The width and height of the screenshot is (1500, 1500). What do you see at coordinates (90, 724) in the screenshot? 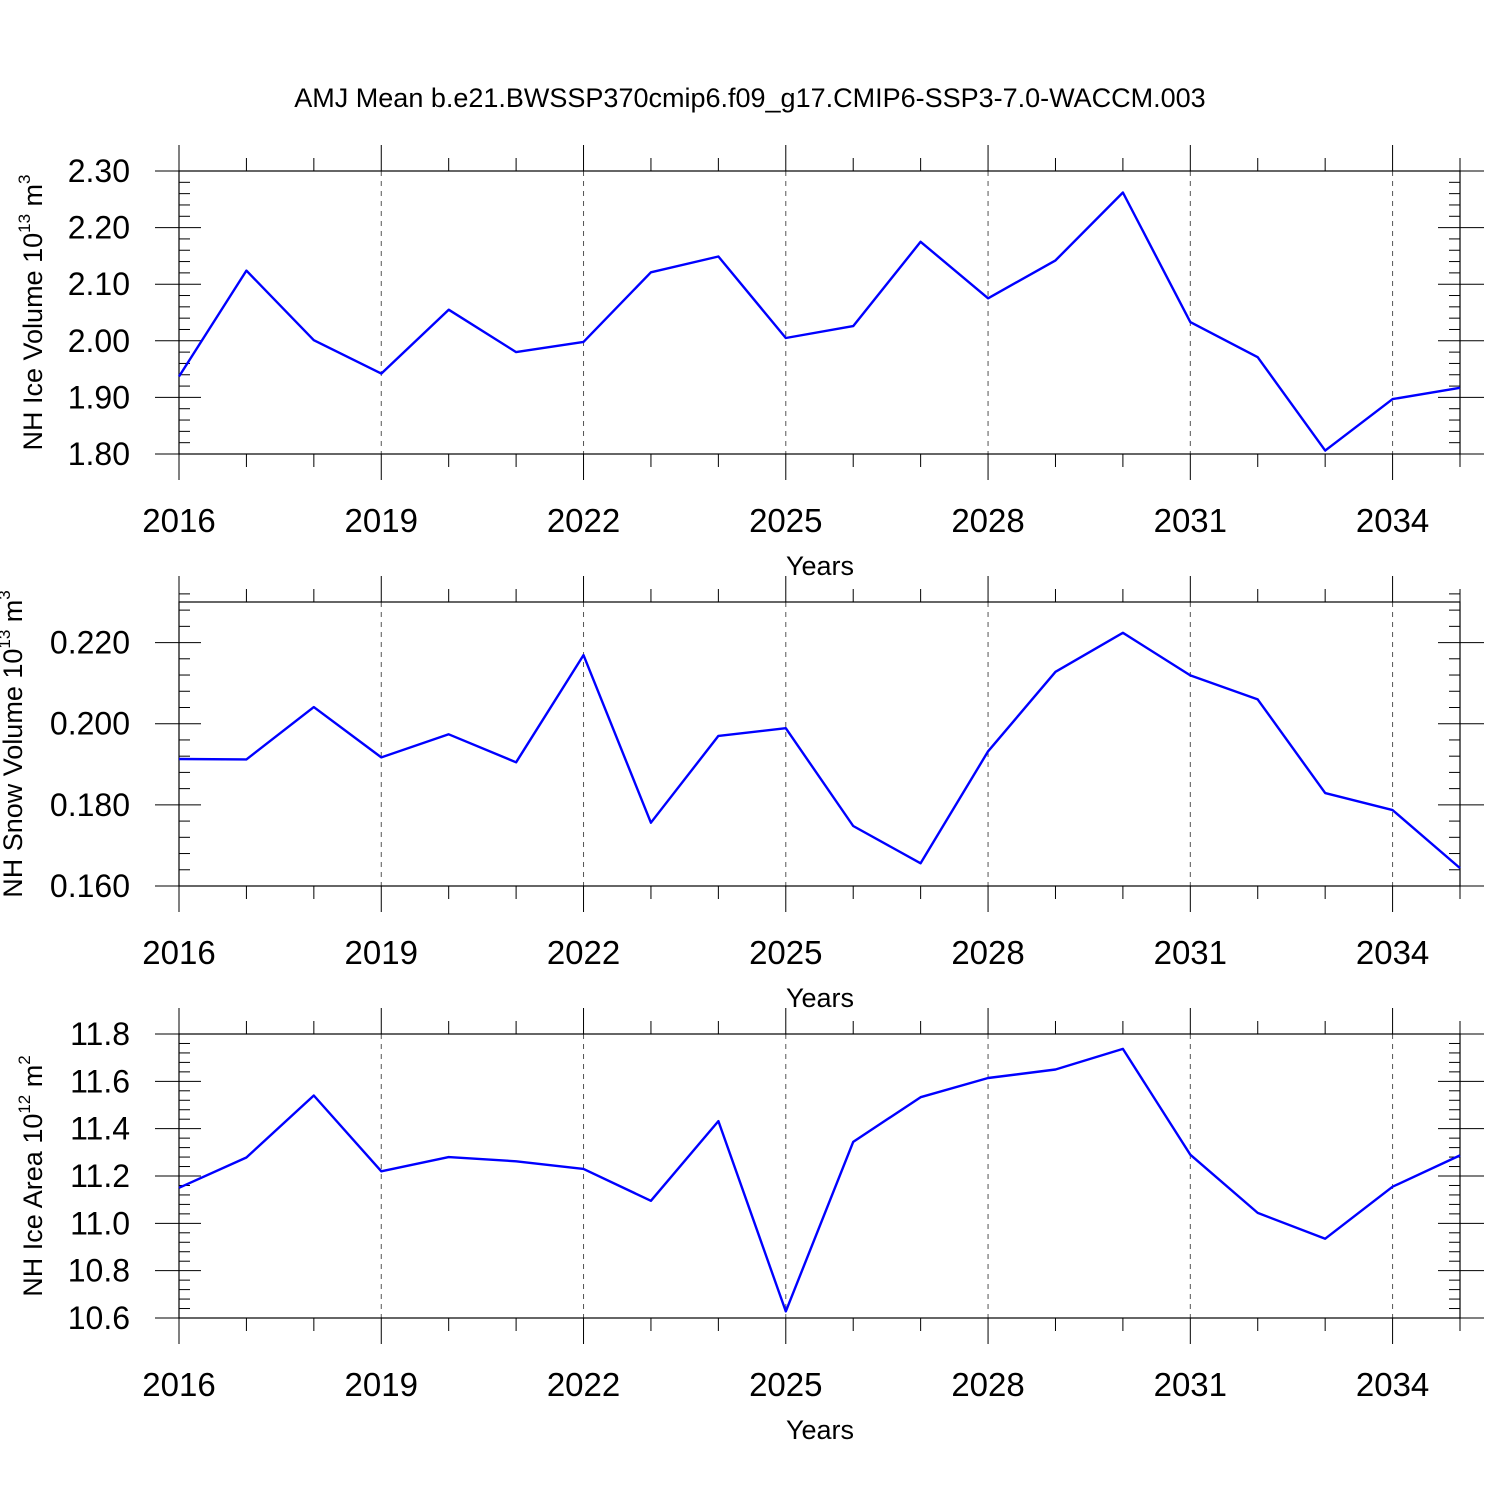
I see `y-tick-label: 0.200` at bounding box center [90, 724].